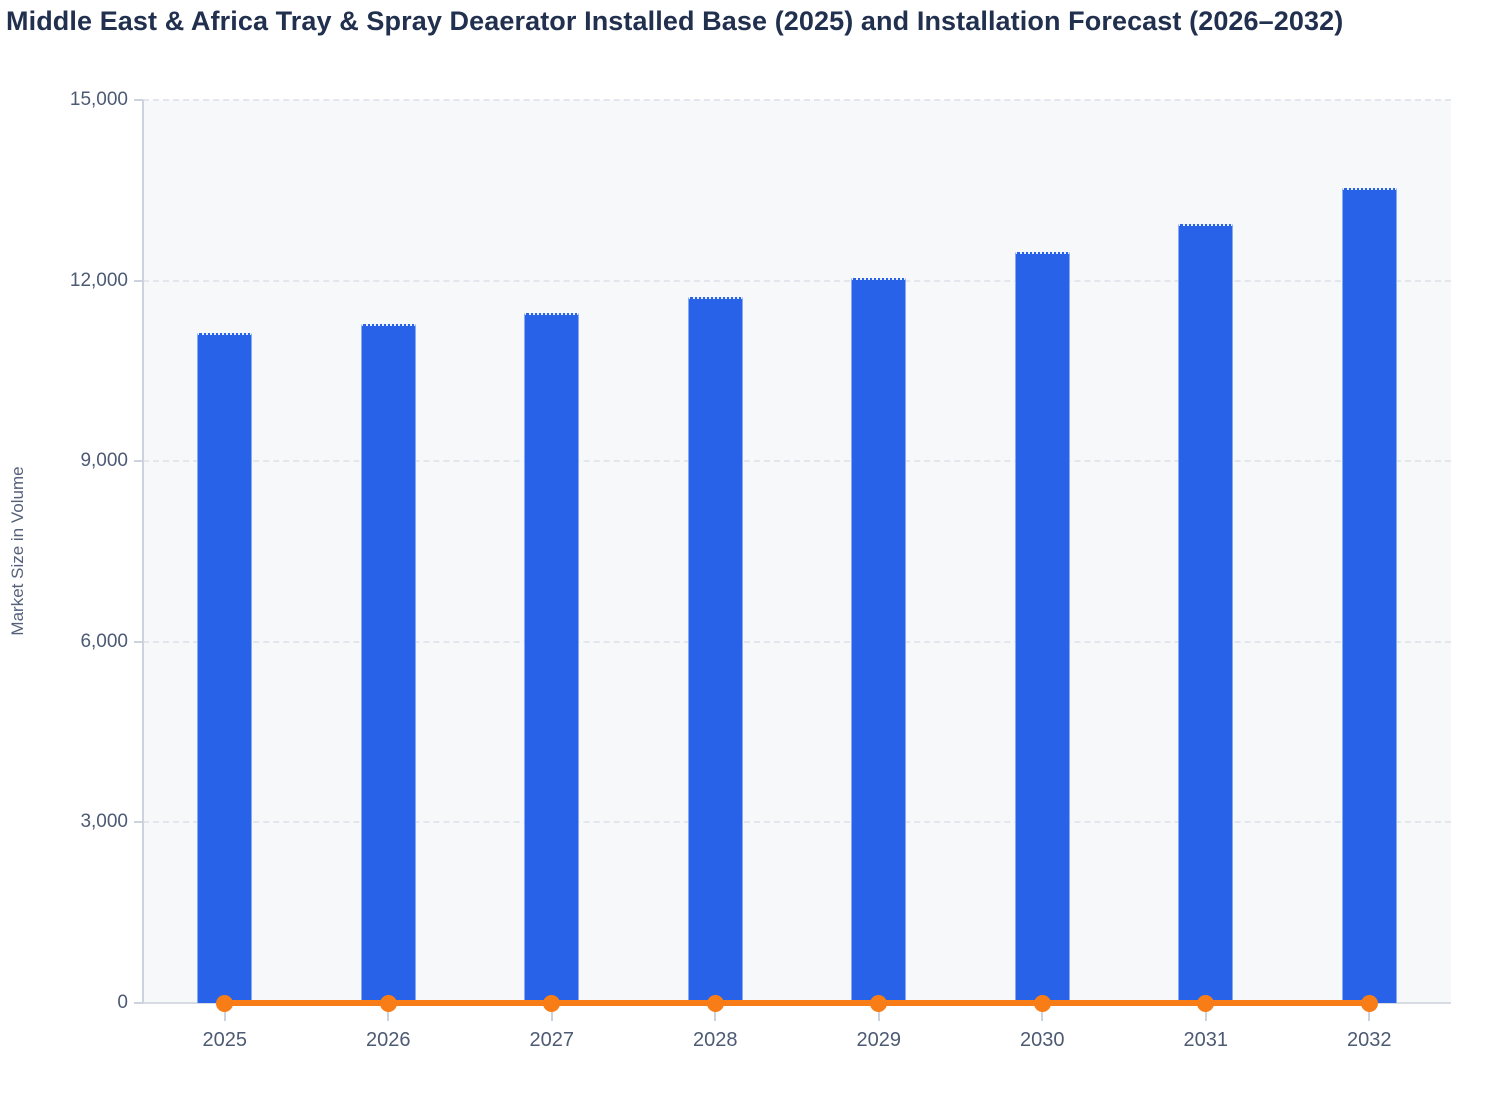 The width and height of the screenshot is (1508, 1120). What do you see at coordinates (98, 99) in the screenshot?
I see `y-tick-label: 15,000` at bounding box center [98, 99].